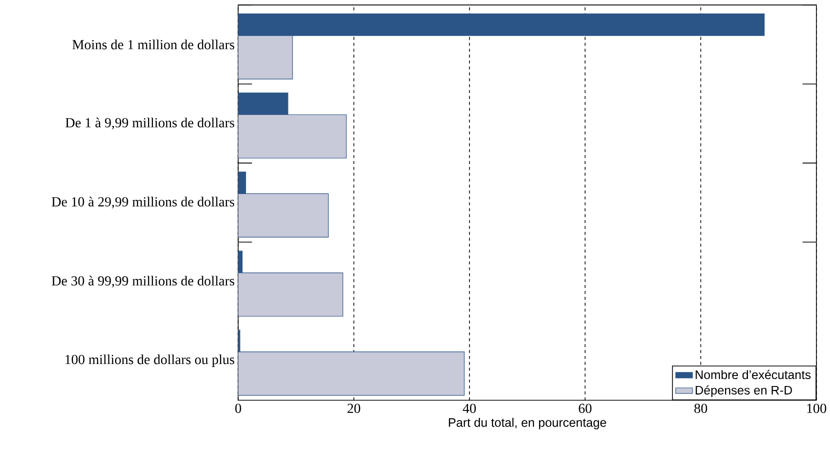 Image resolution: width=830 pixels, height=454 pixels. Describe the element at coordinates (816, 409) in the screenshot. I see `x-tick-label: 100` at that location.